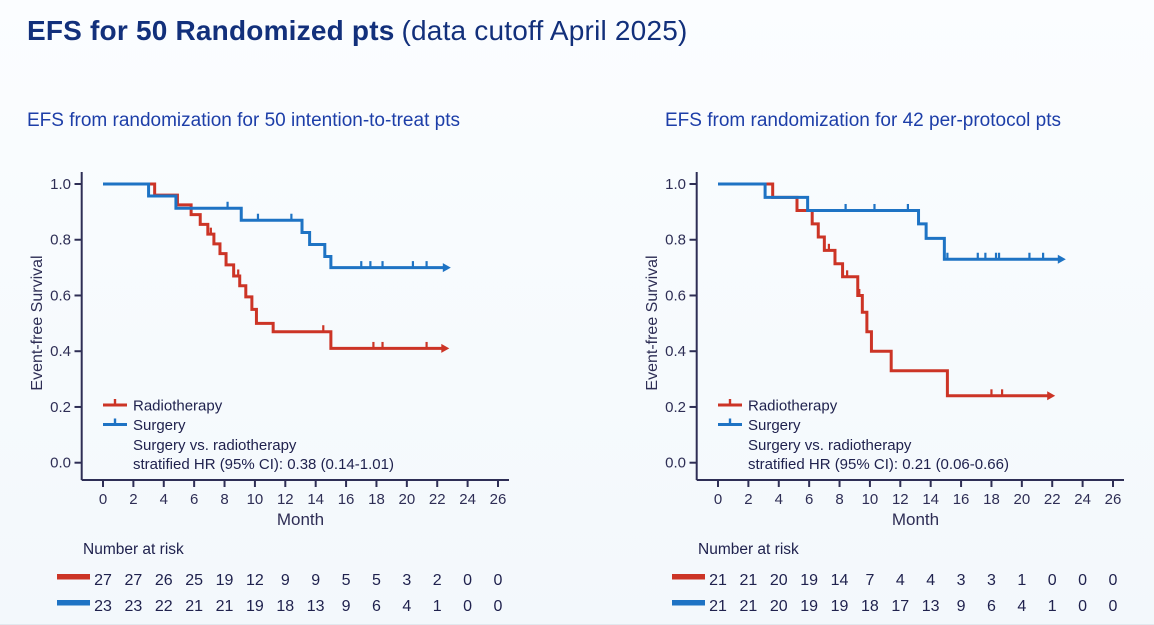 This screenshot has width=1154, height=625. I want to click on y-tick-label: 0.0, so click(60, 463).